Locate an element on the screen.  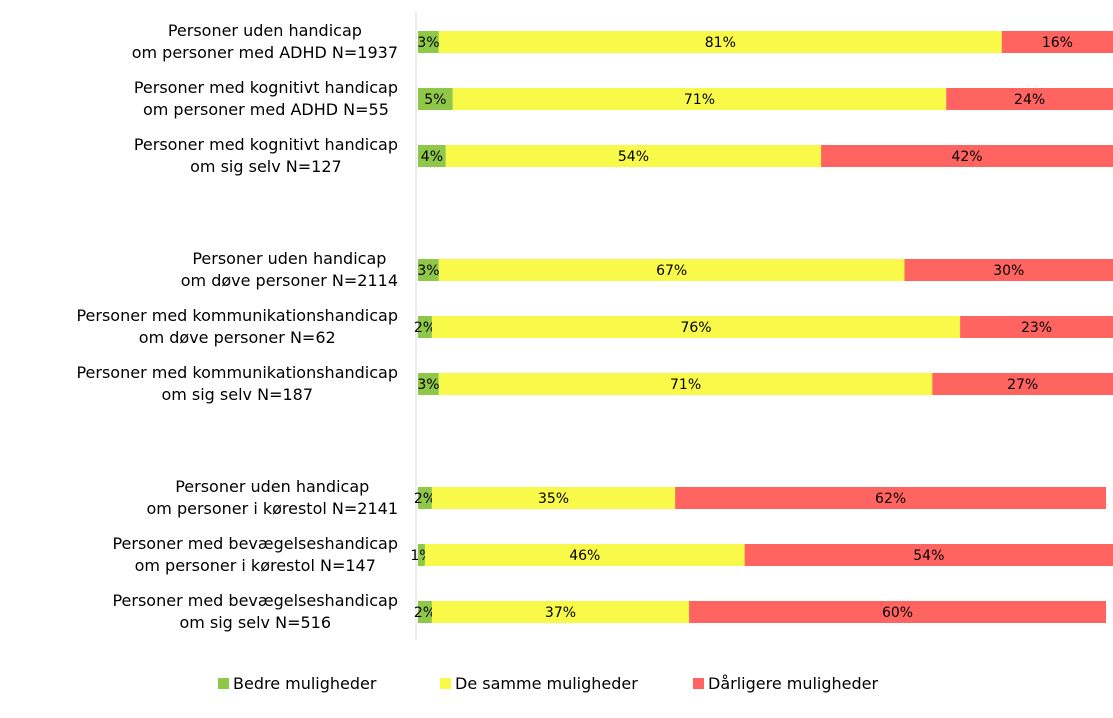
data-label: 46% is located at coordinates (584, 556).